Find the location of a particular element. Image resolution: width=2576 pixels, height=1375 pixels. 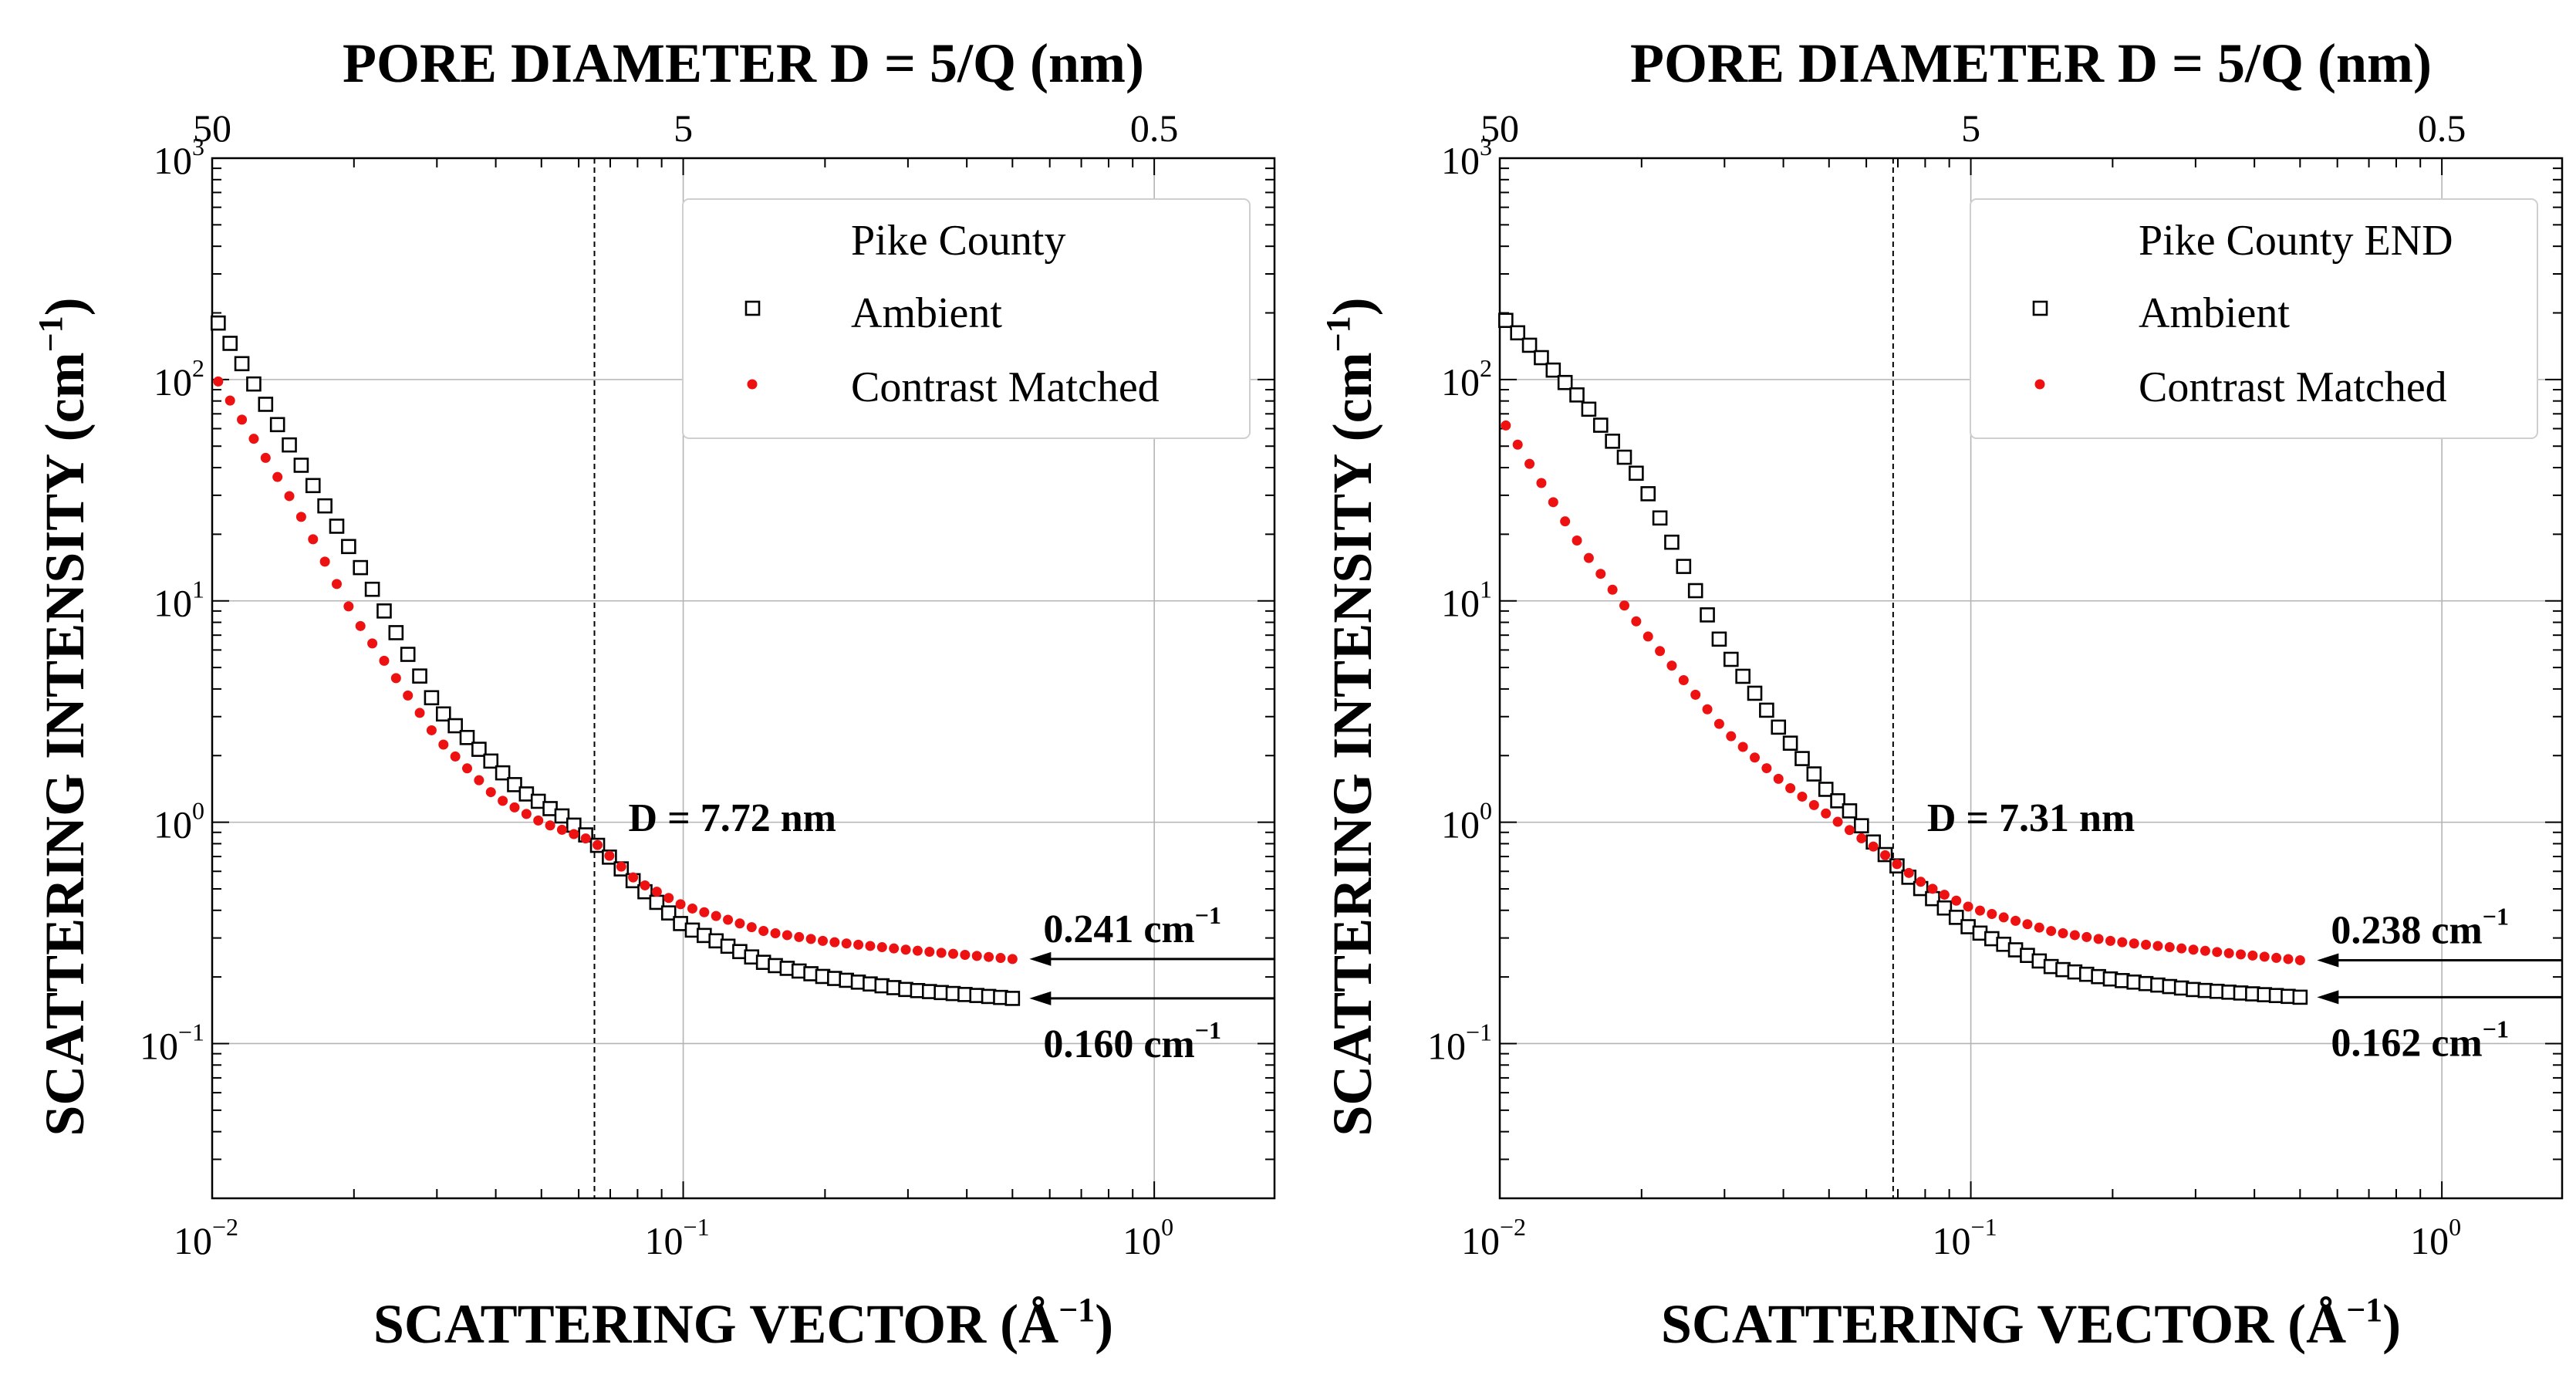

x-tick-label: 10⁰ is located at coordinates (2436, 1237).